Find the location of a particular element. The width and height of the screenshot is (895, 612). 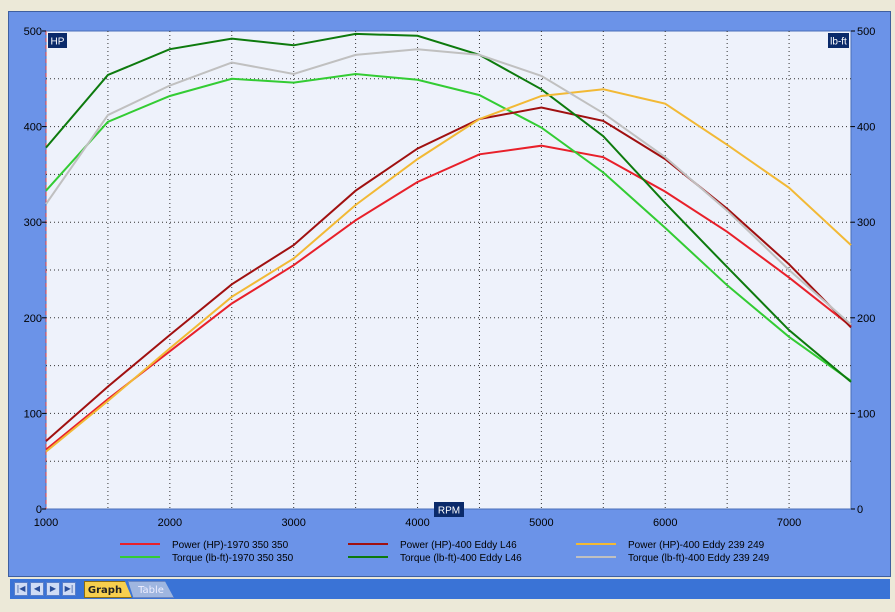

x-axis-label: RPM is located at coordinates (449, 511).